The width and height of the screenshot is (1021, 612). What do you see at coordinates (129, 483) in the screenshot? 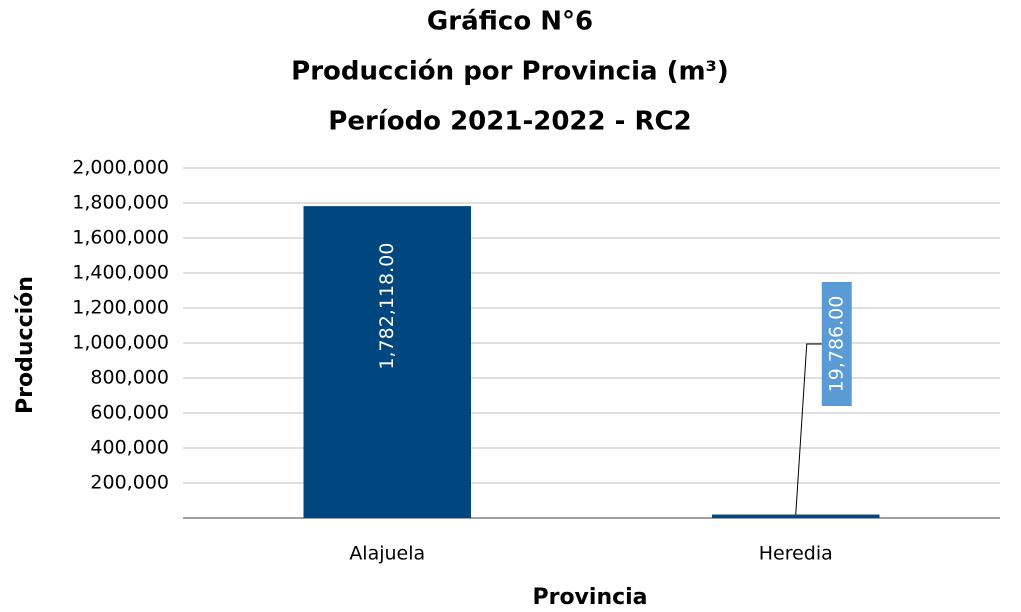
I see `y-tick-label: 200,000` at bounding box center [129, 483].